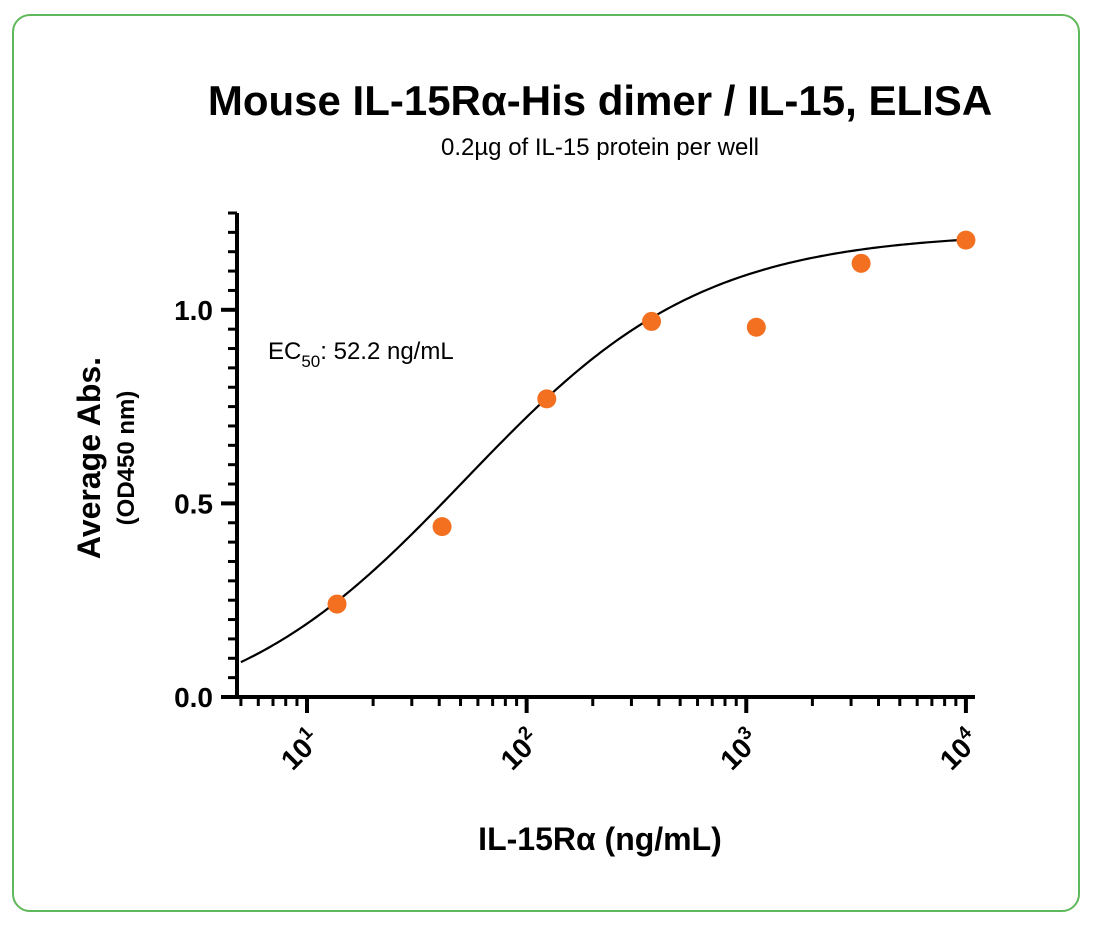 This screenshot has width=1100, height=930. I want to click on x-axis-title: IL-15Rα (ng/mL), so click(600, 839).